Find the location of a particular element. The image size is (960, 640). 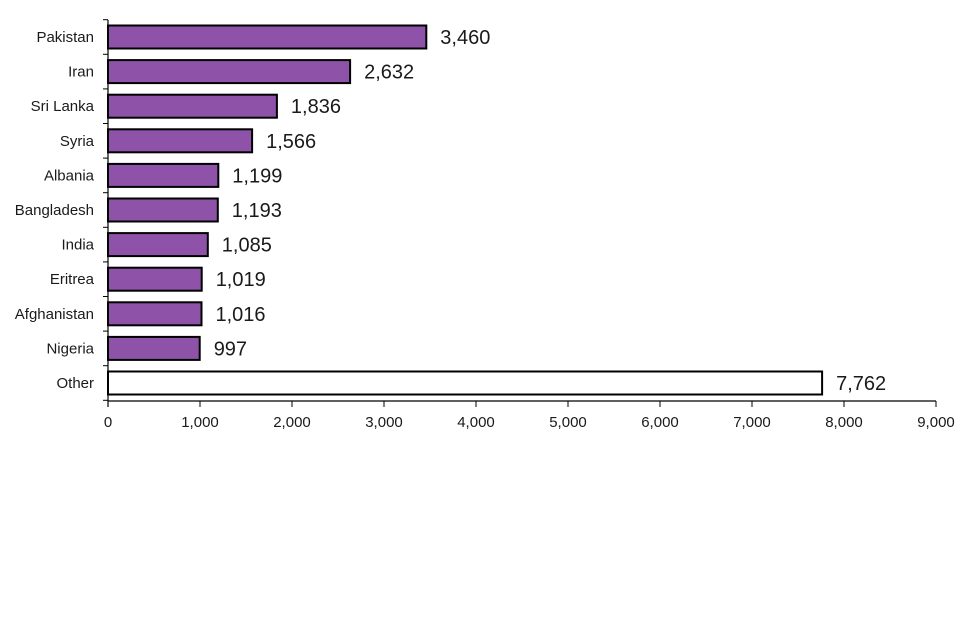

data-label: 1,019 is located at coordinates (241, 280).